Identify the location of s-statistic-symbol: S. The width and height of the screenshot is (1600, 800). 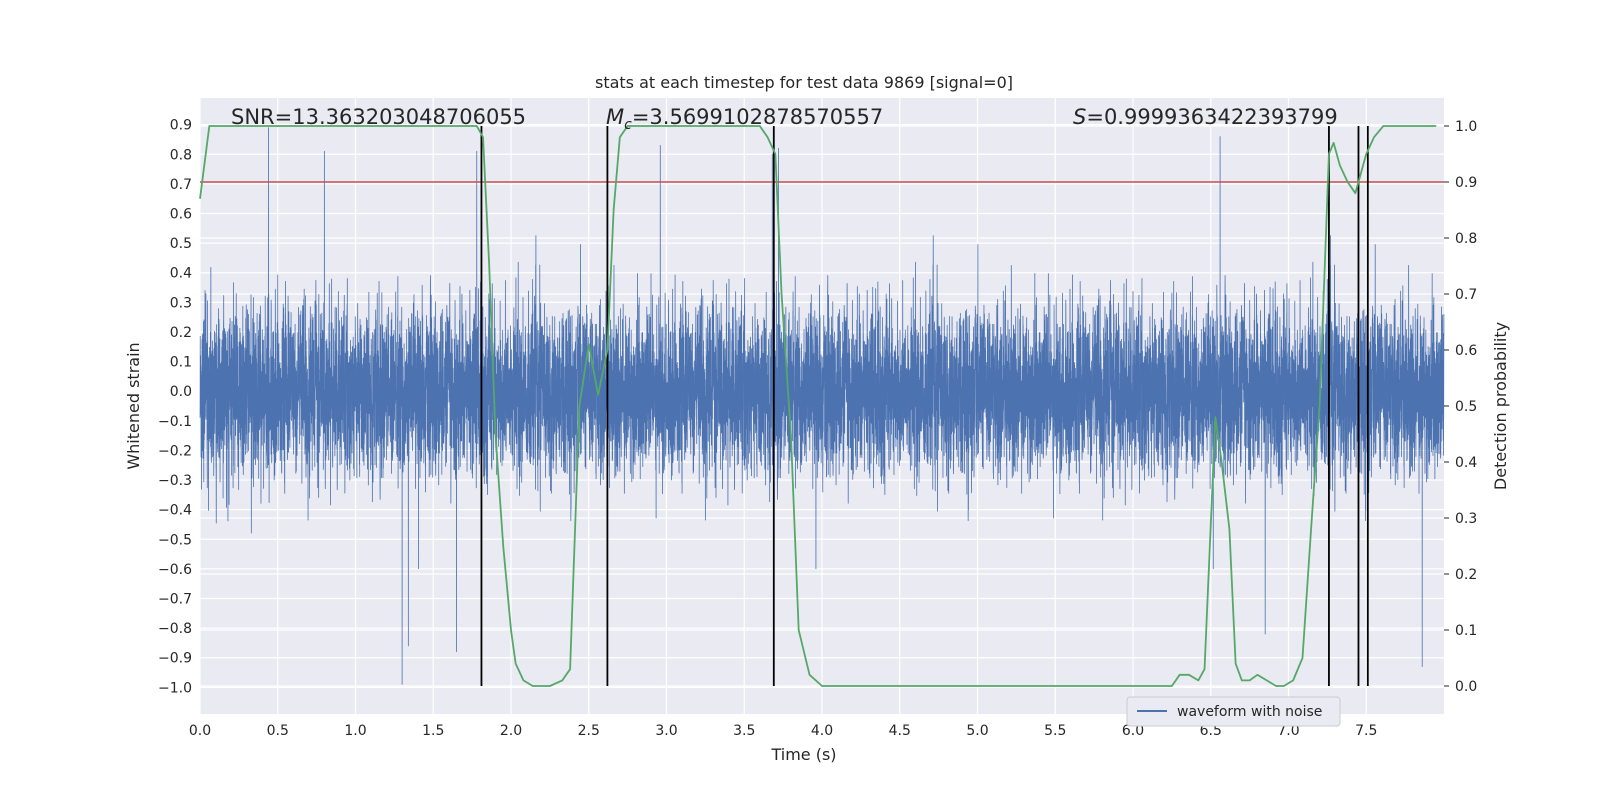
(1079, 117).